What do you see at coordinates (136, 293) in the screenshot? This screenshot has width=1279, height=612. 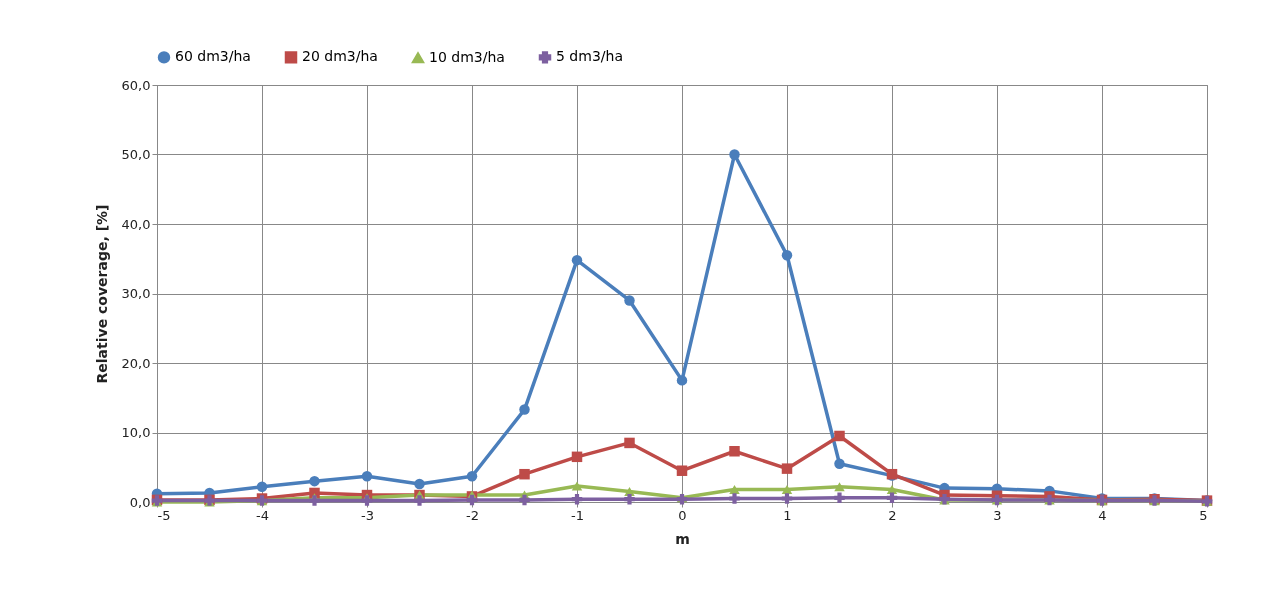 I see `y-tick-label: 30,0` at bounding box center [136, 293].